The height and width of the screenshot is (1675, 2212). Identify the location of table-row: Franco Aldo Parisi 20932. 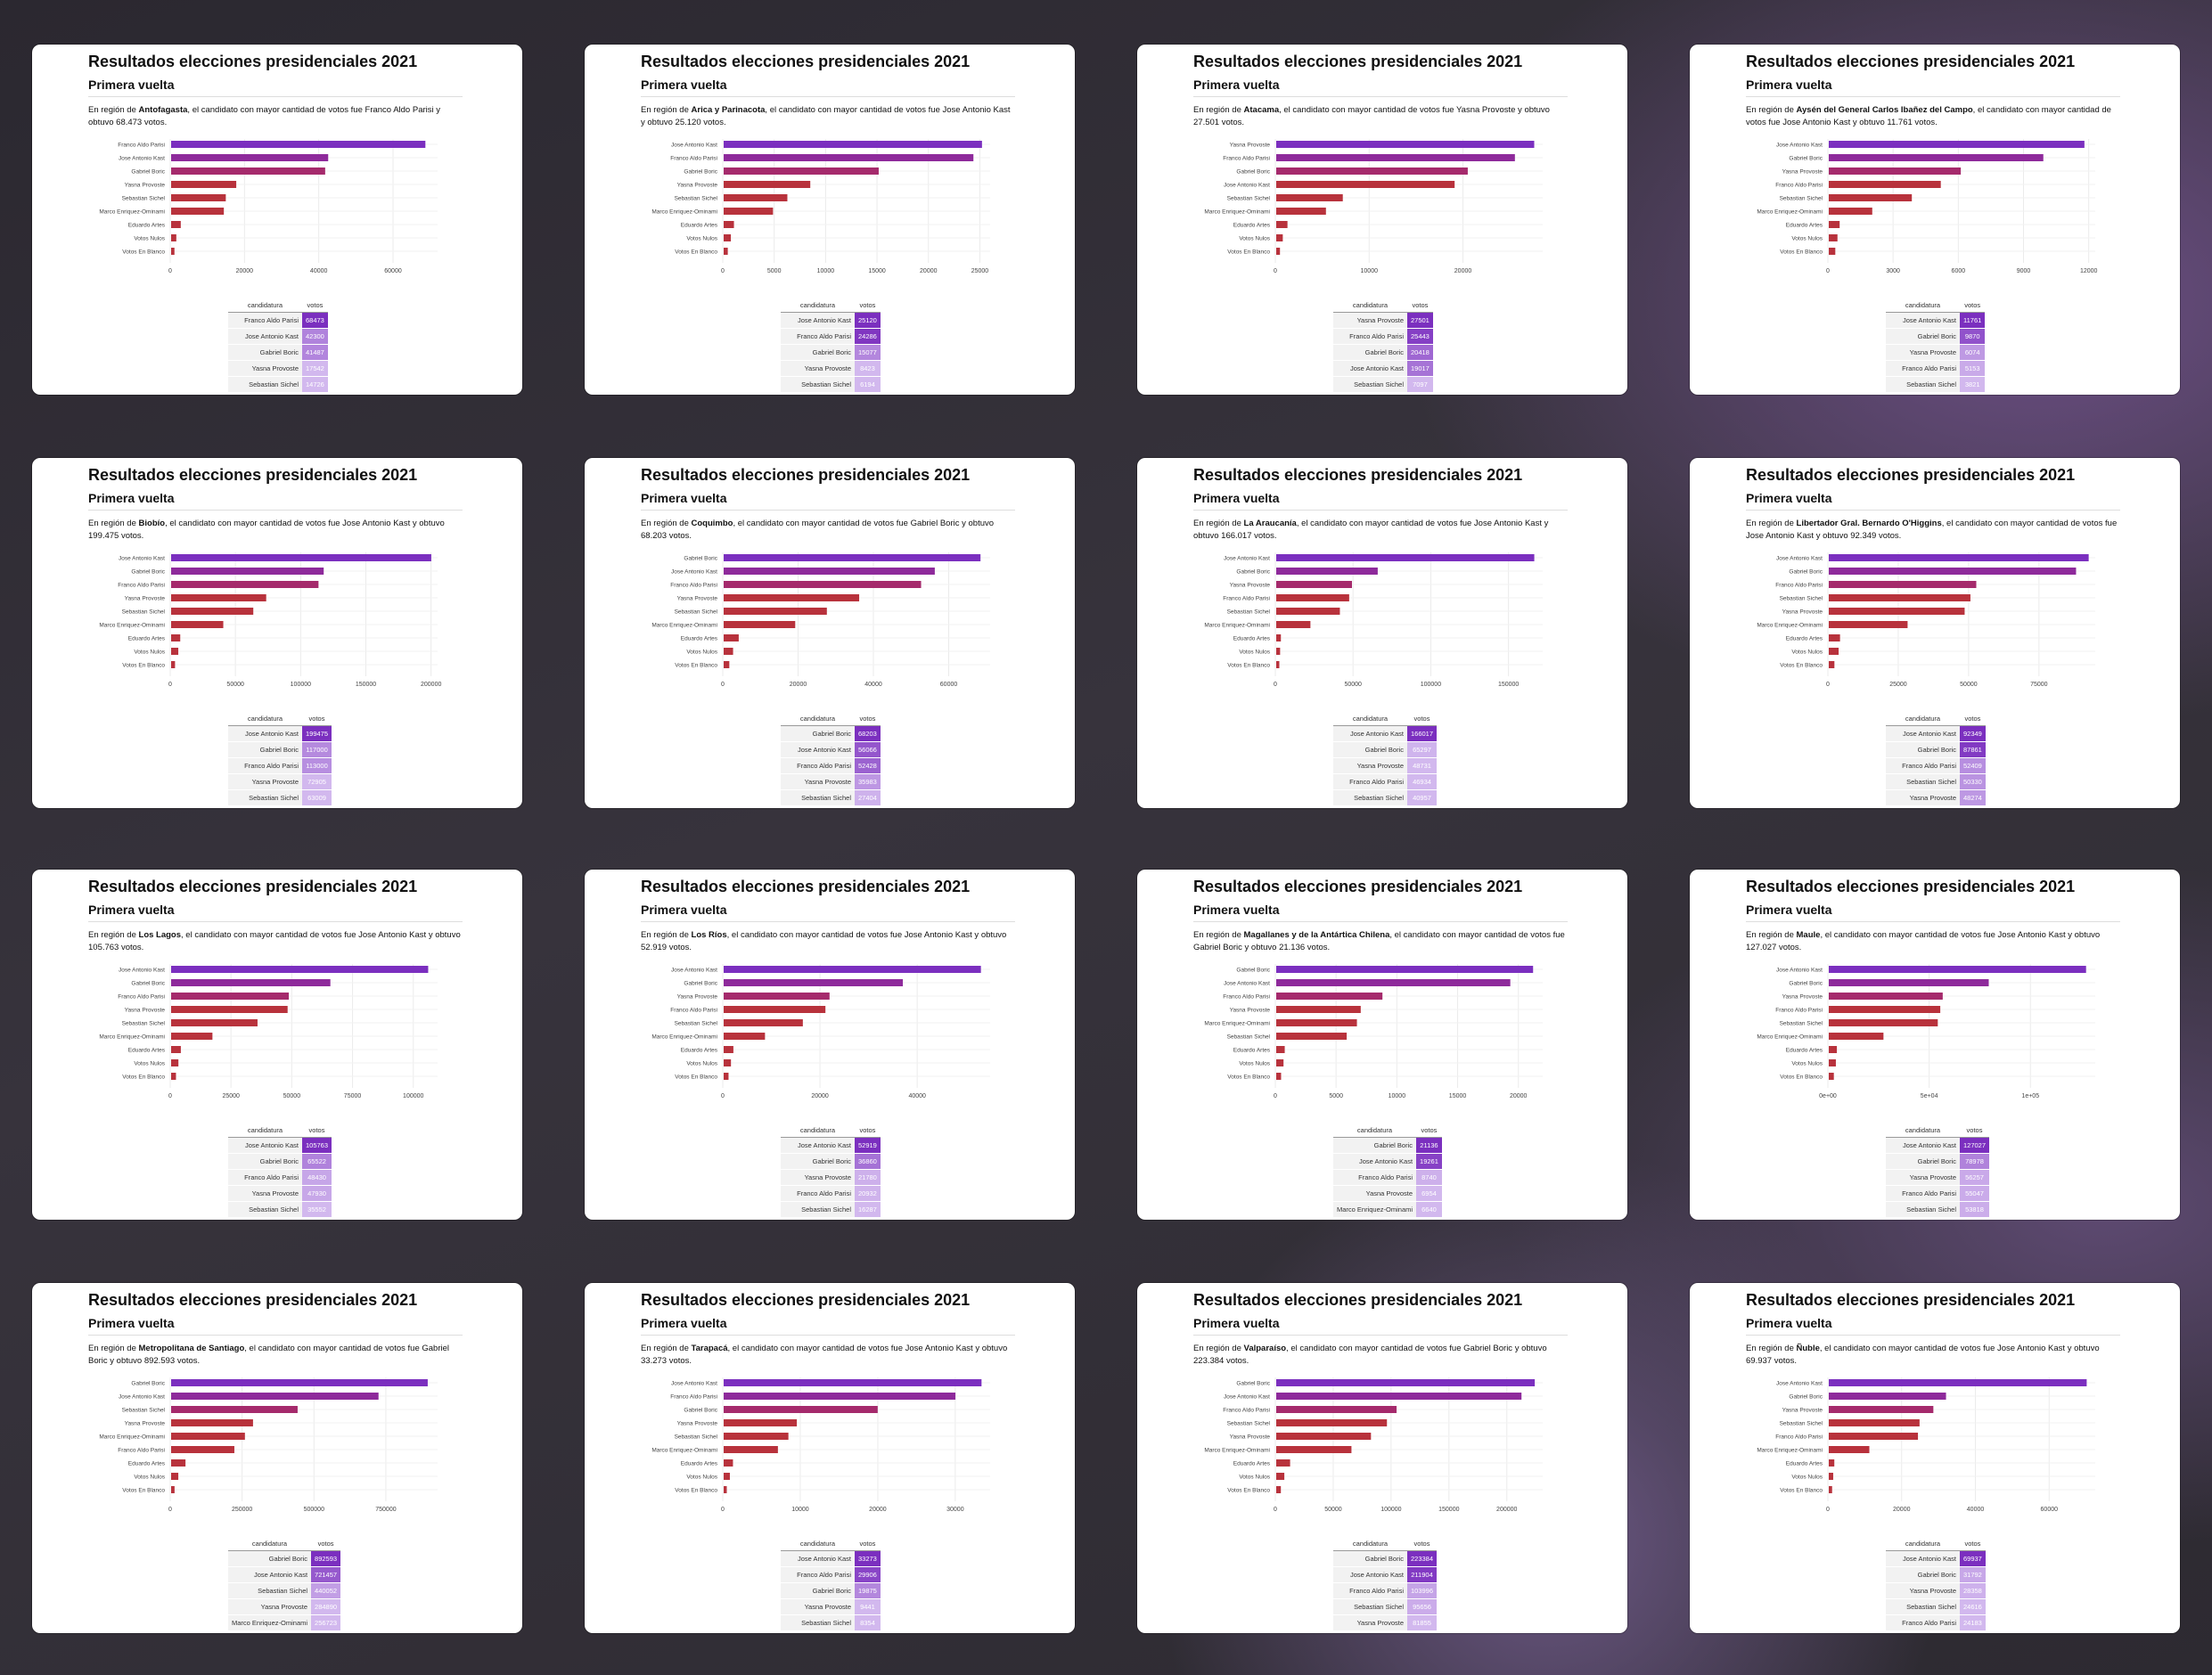
(831, 1193).